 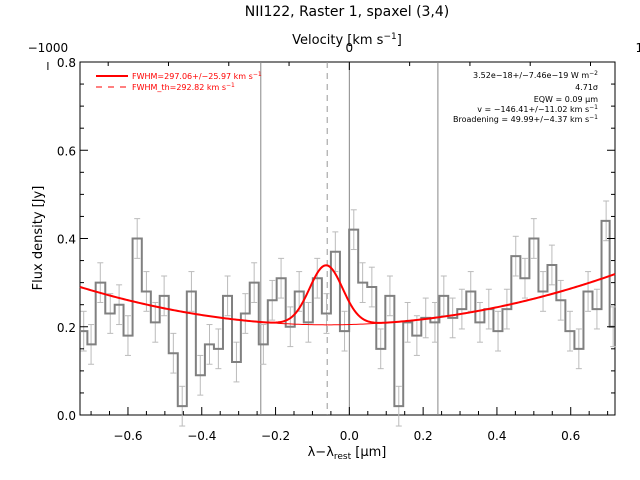 I want to click on x-tick-label: −0.4, so click(x=201, y=436).